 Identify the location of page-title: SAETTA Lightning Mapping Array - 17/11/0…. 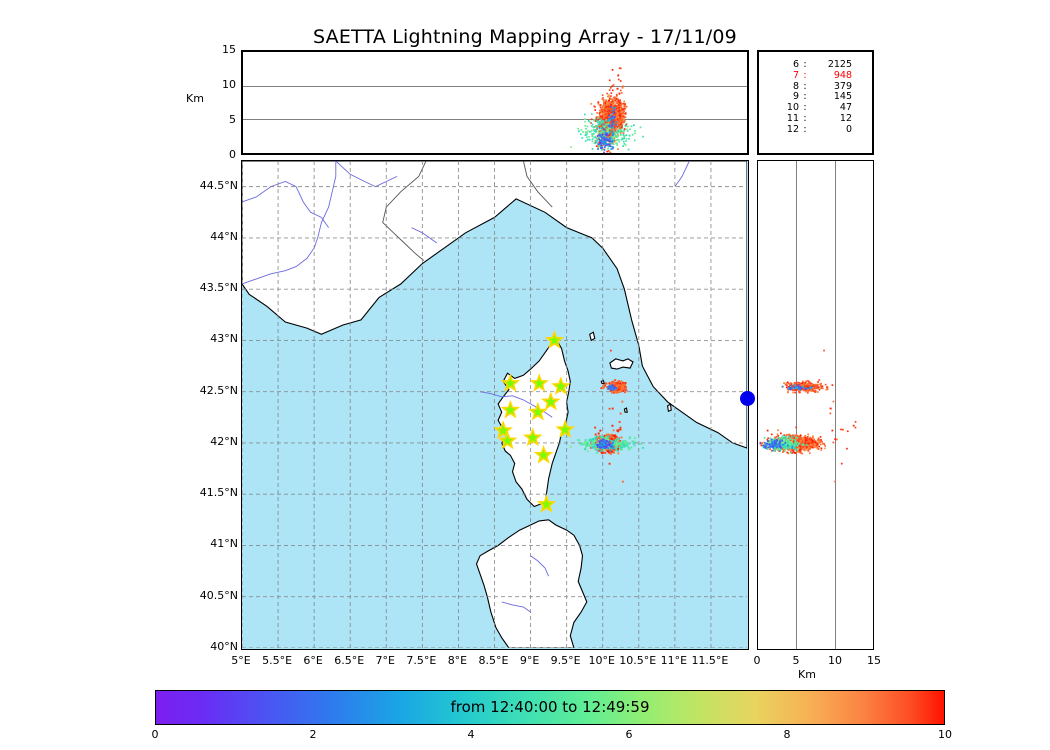
(525, 37).